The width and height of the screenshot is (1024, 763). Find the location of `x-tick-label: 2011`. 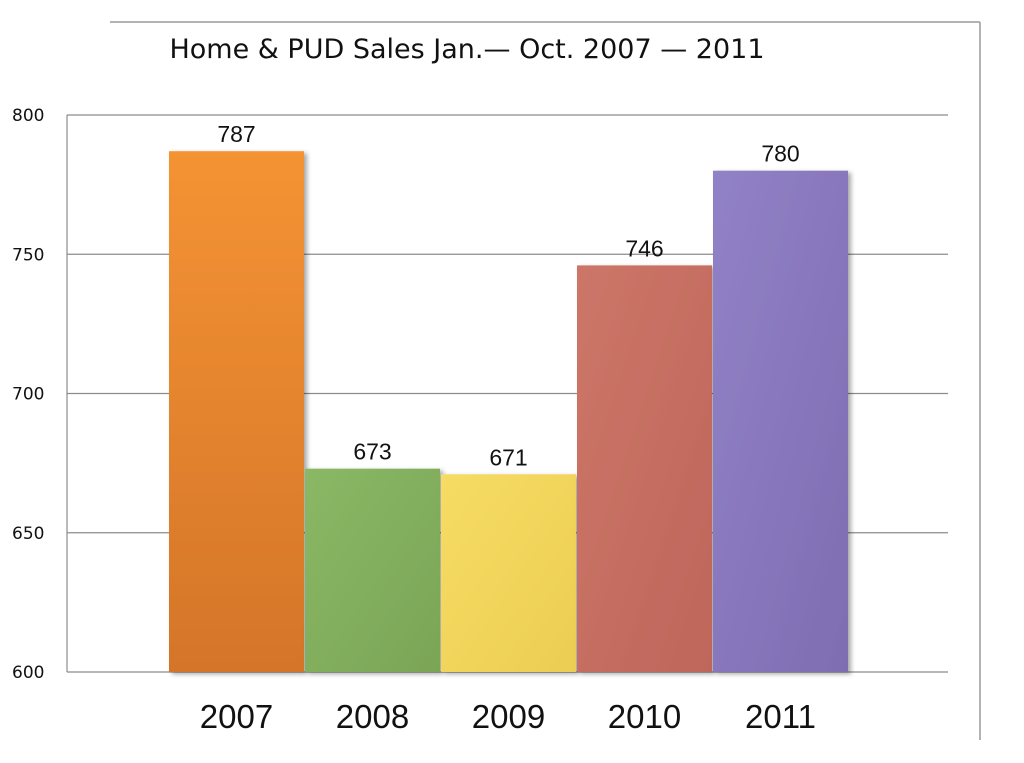

x-tick-label: 2011 is located at coordinates (780, 716).